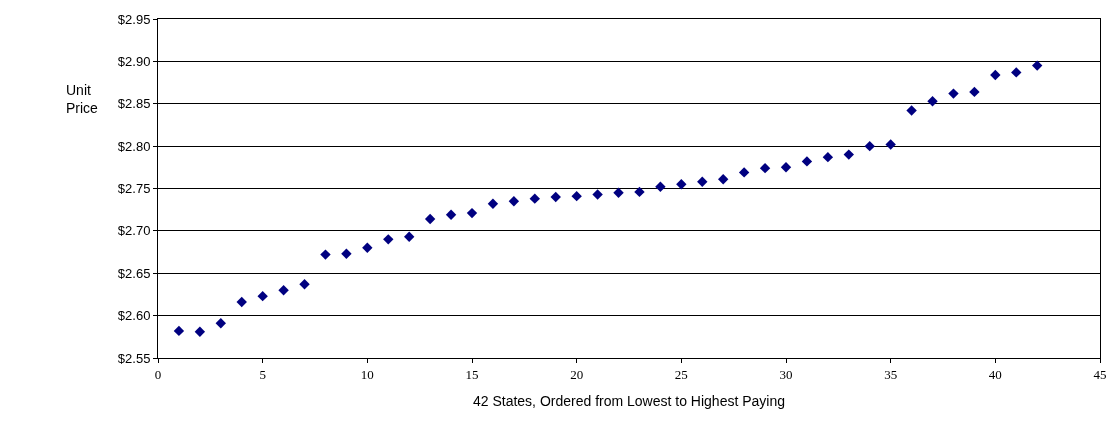 The width and height of the screenshot is (1119, 432). I want to click on y-tick-label: $2.70, so click(134, 231).